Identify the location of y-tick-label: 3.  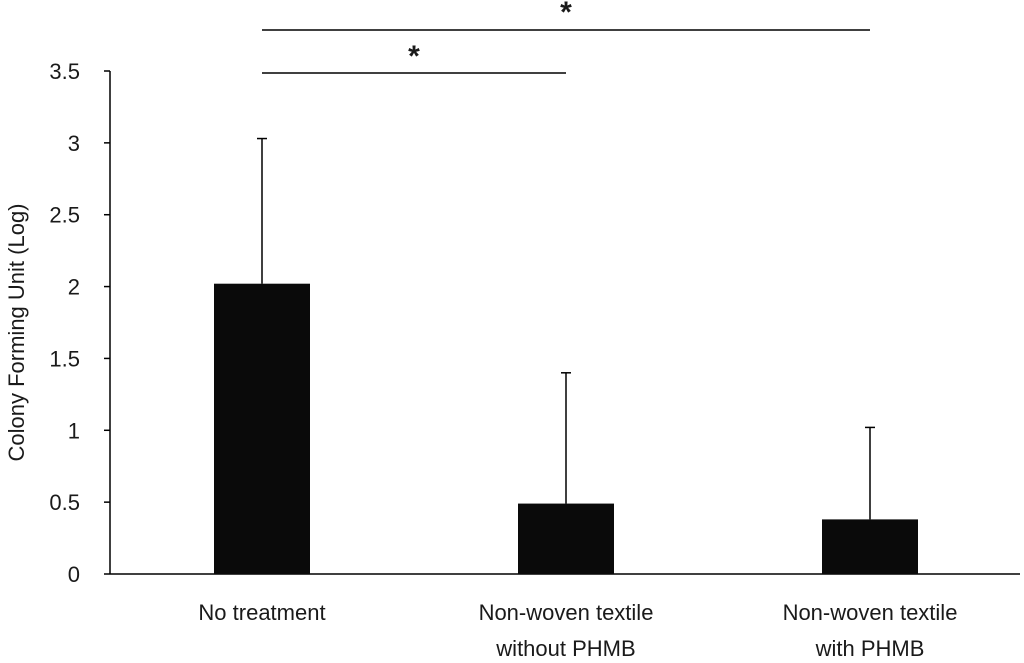
(74, 143).